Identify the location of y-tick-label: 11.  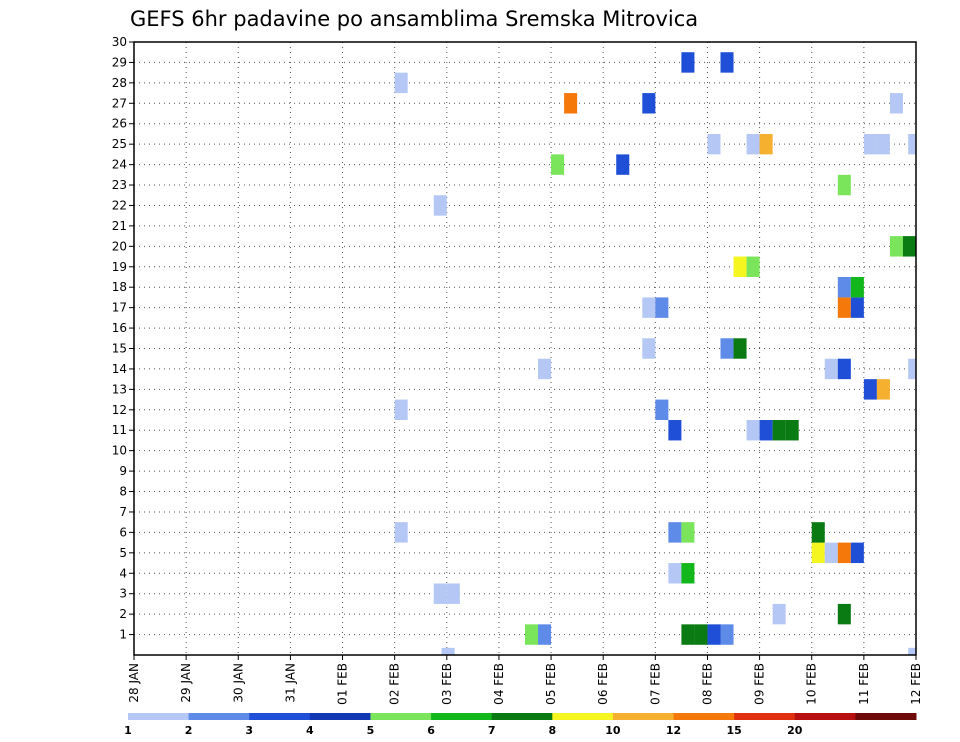
(119, 430).